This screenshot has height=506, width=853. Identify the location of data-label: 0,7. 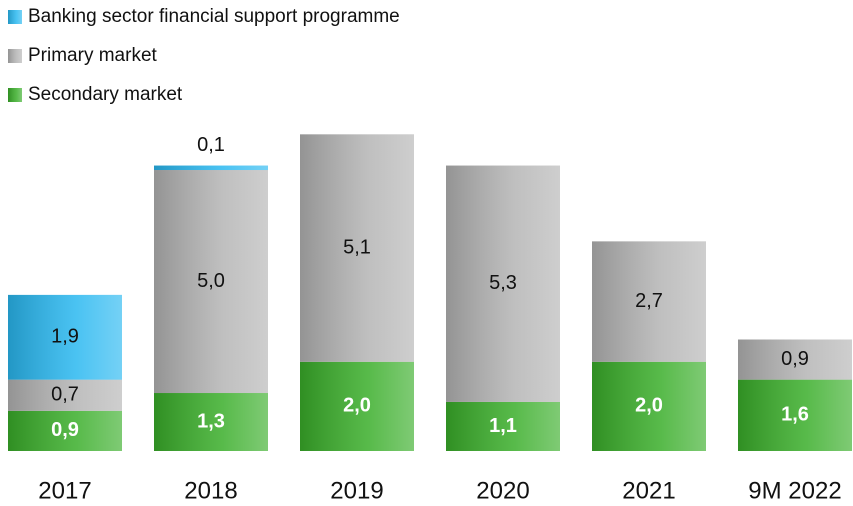
(65, 395).